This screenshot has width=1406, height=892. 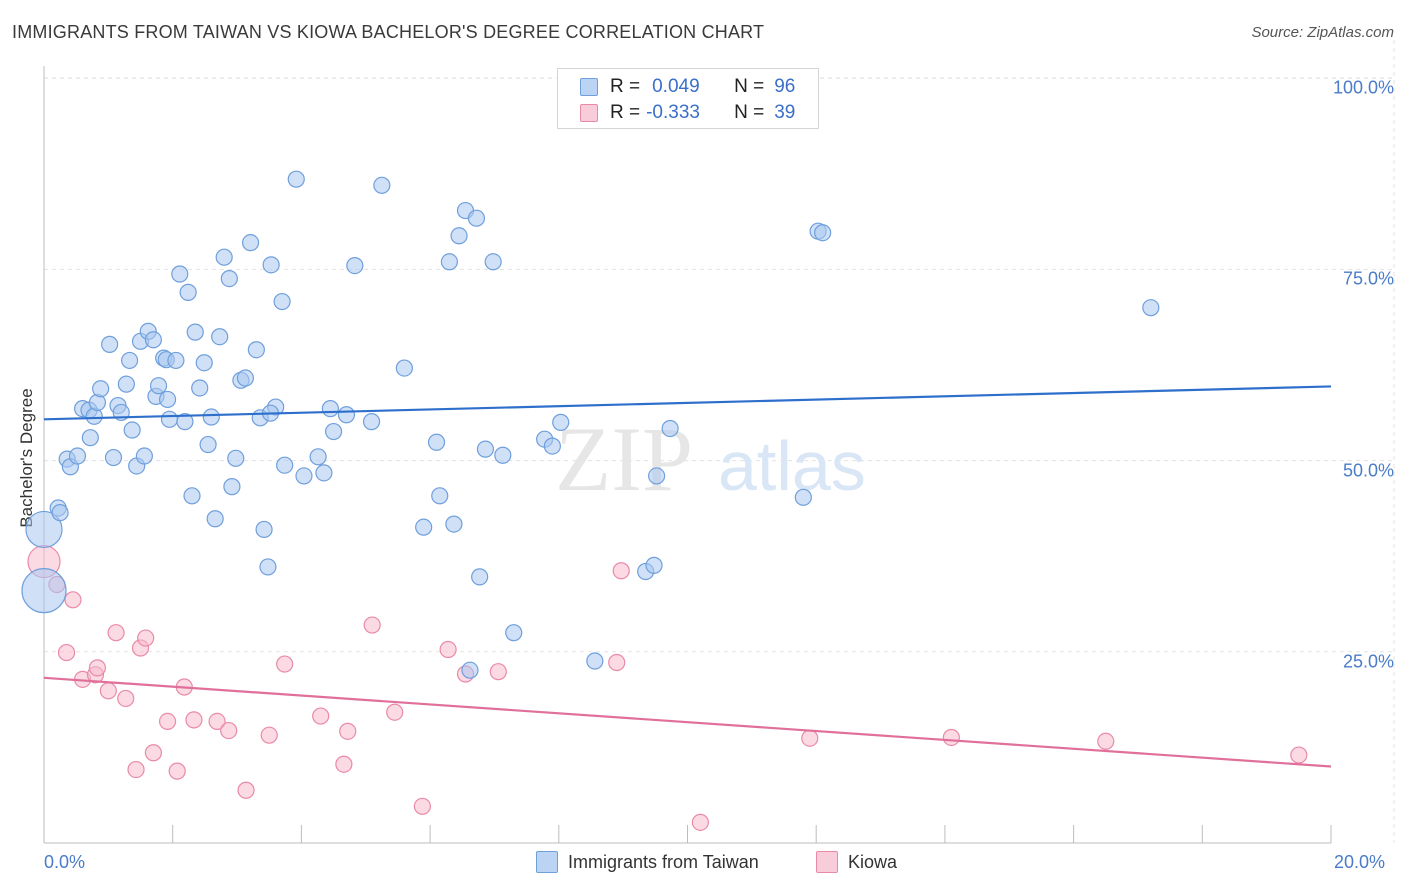 What do you see at coordinates (827, 862) in the screenshot?
I see `legend-swatch-kiowa` at bounding box center [827, 862].